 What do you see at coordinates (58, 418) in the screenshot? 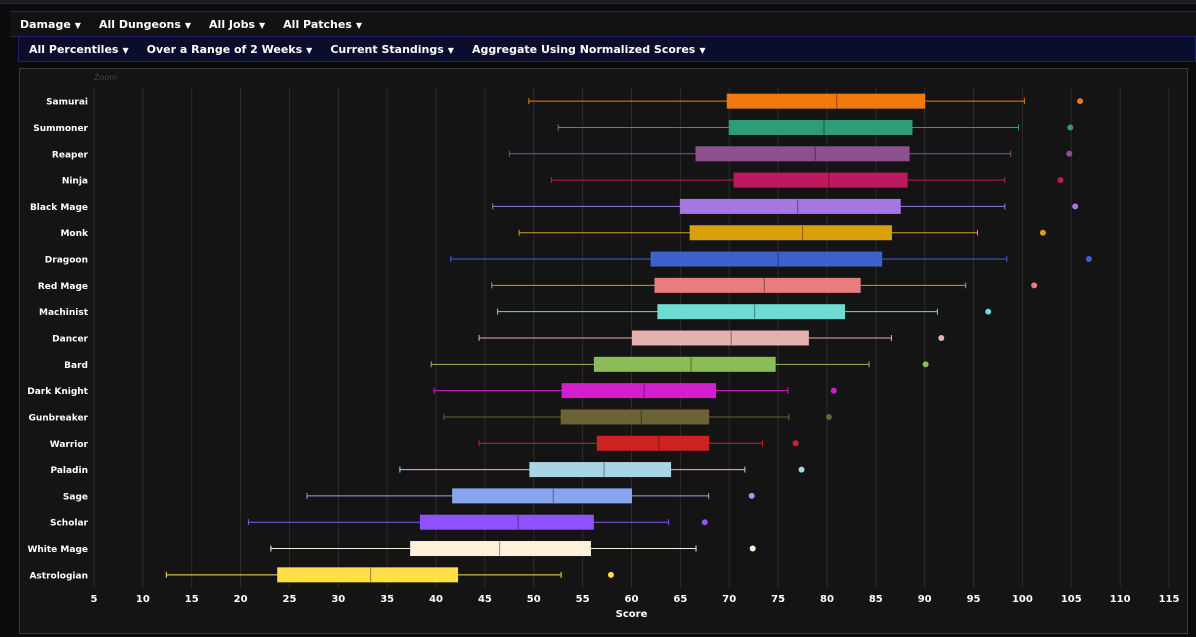
I see `category-label: Gunbreaker` at bounding box center [58, 418].